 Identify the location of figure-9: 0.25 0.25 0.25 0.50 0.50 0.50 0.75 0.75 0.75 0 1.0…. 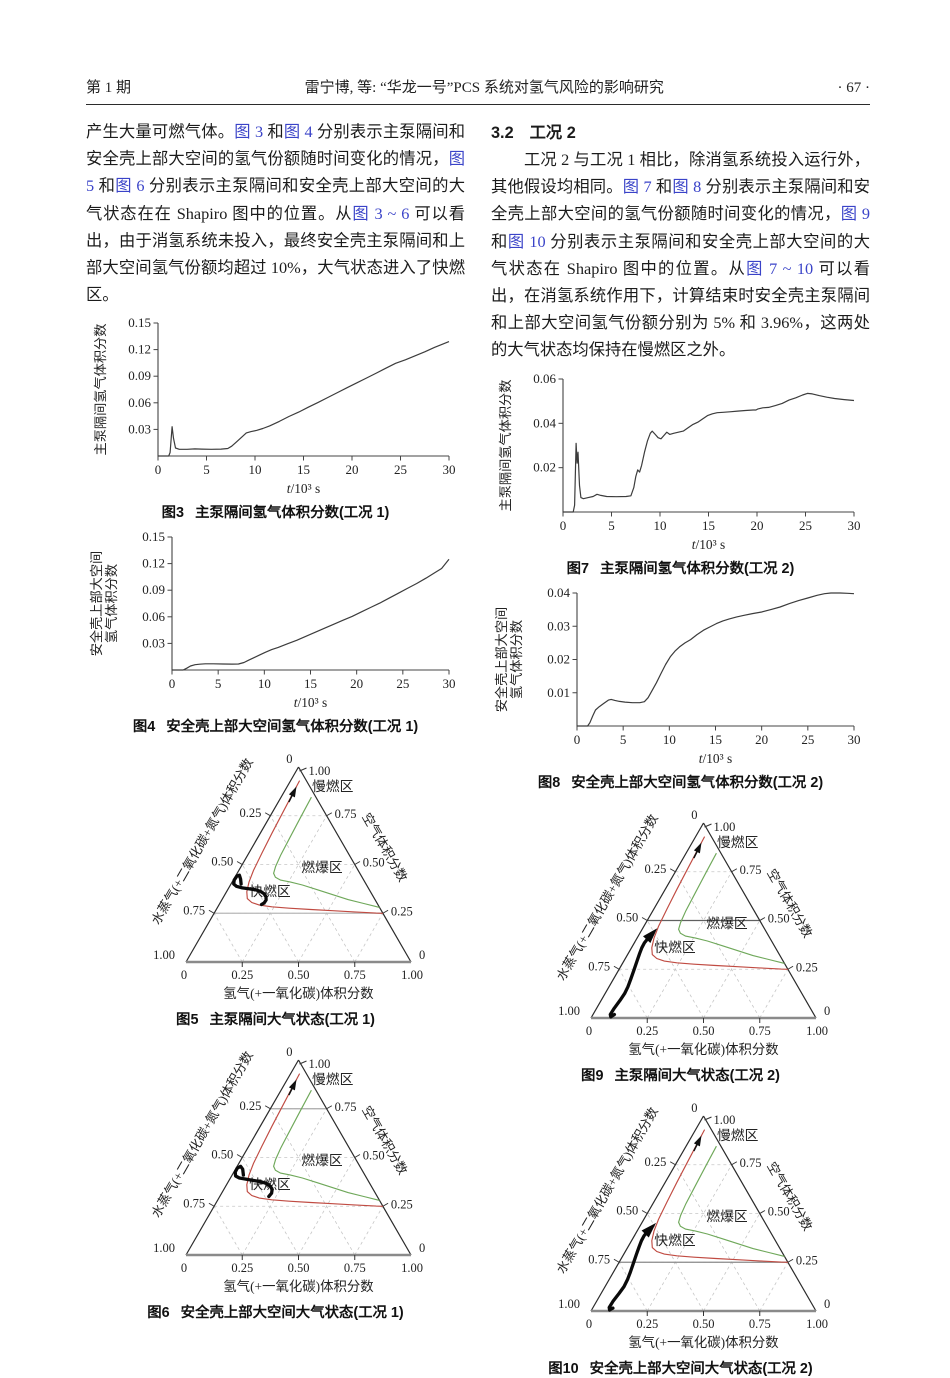
(680, 943).